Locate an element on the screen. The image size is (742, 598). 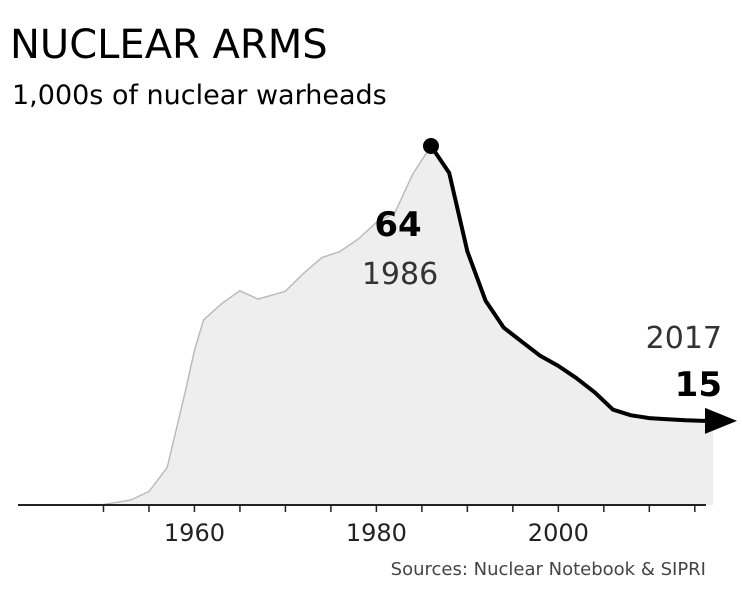
chart-title: NUCLEAR ARMS is located at coordinates (169, 45).